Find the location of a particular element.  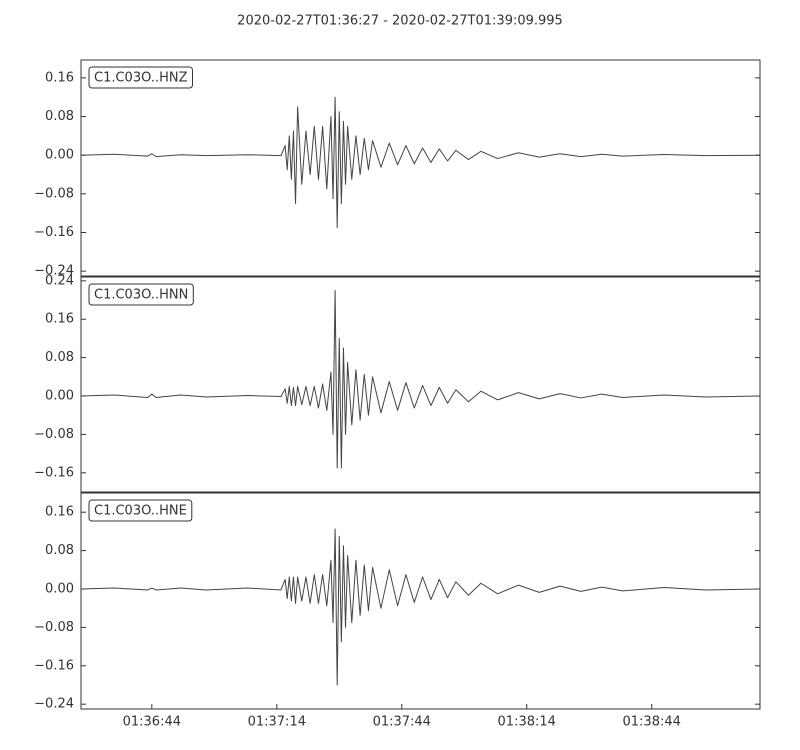

x-tick-label: 01:38:14 is located at coordinates (527, 722).